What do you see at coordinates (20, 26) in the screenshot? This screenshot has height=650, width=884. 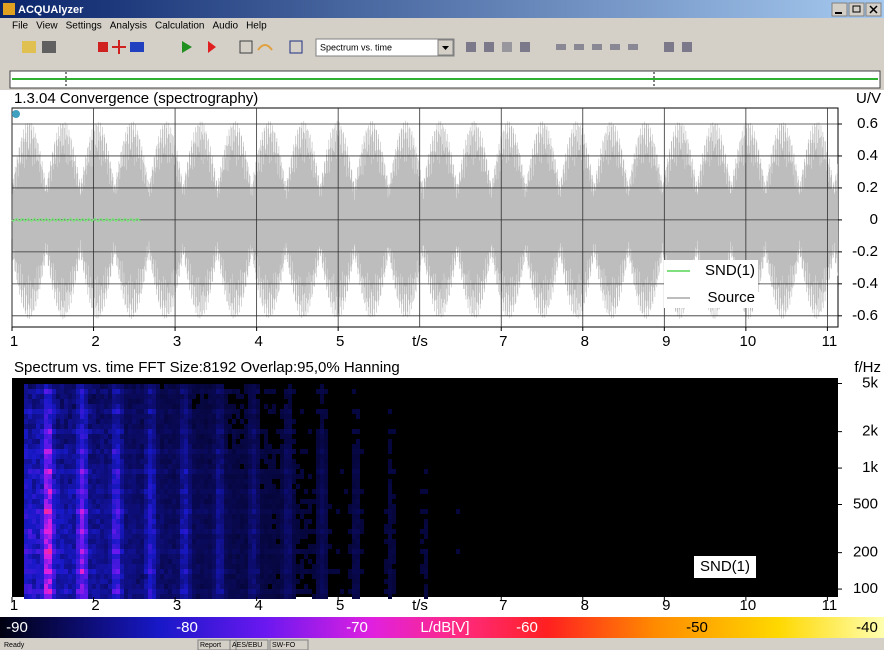 I see `menu-item: File` at bounding box center [20, 26].